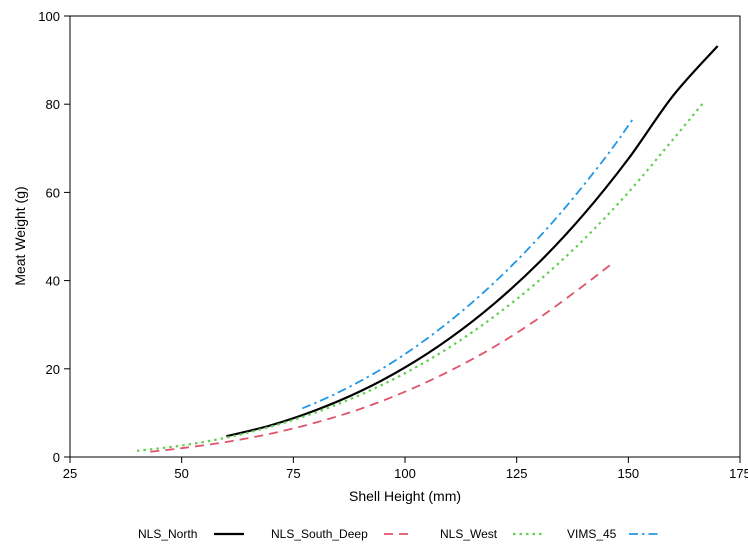  I want to click on y-tick-label: 40, so click(53, 281).